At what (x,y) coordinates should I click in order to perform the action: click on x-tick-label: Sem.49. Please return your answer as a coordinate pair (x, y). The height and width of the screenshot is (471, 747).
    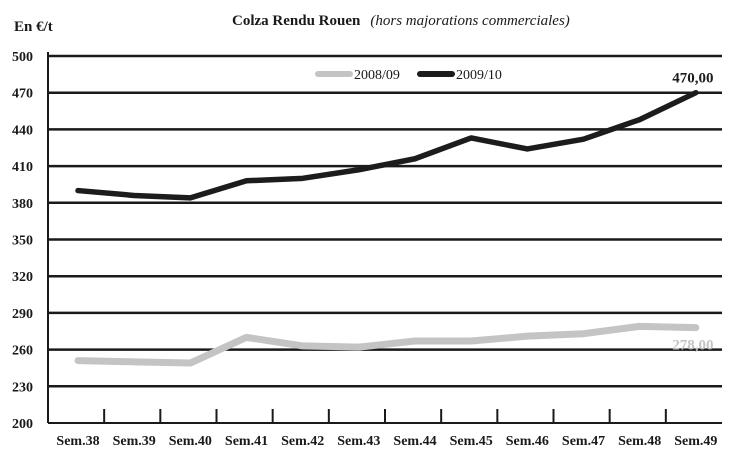
    Looking at the image, I should click on (695, 441).